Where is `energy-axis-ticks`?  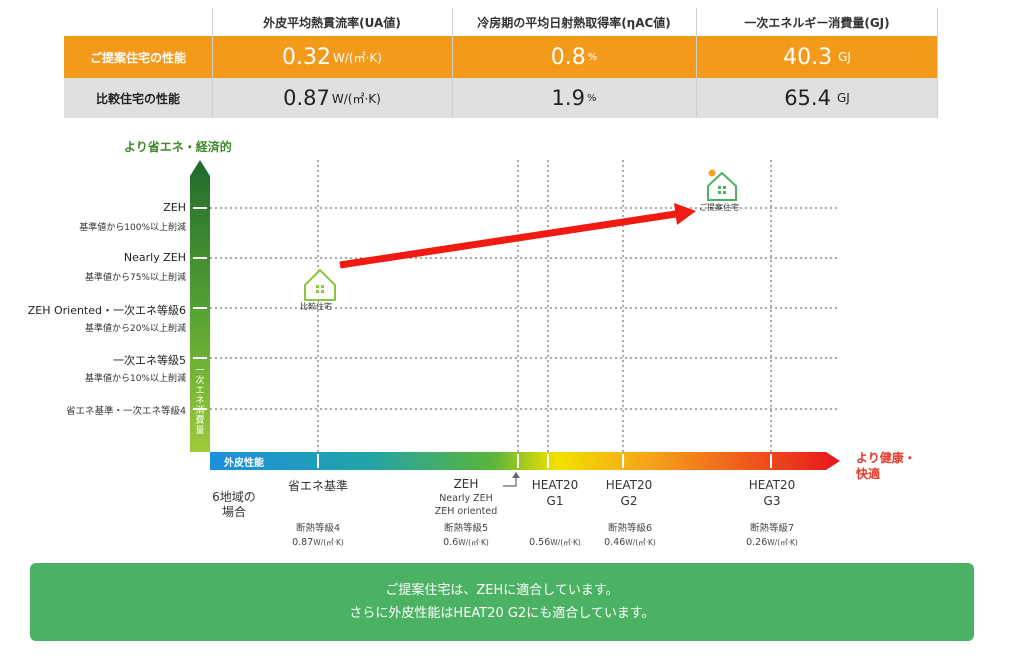
energy-axis-ticks is located at coordinates (200, 308).